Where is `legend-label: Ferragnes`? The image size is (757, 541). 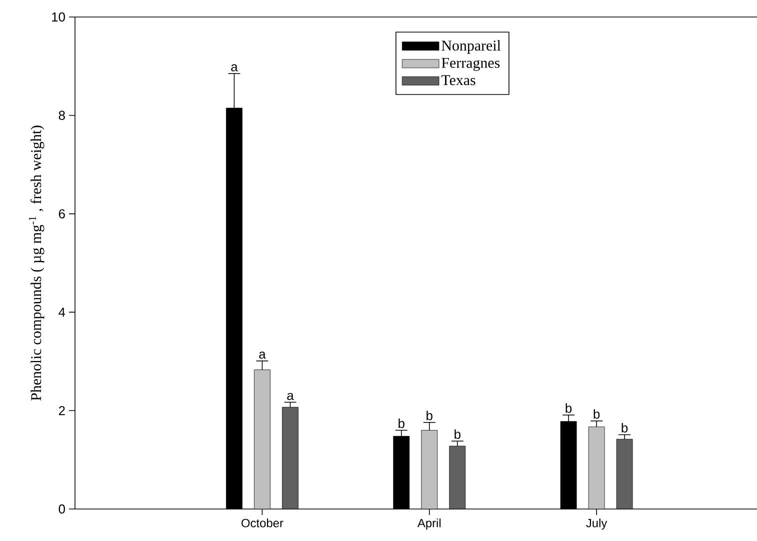 legend-label: Ferragnes is located at coordinates (471, 64).